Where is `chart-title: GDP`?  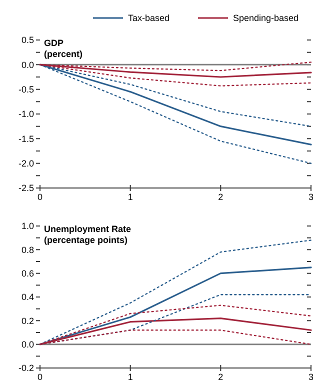 chart-title: GDP is located at coordinates (54, 43).